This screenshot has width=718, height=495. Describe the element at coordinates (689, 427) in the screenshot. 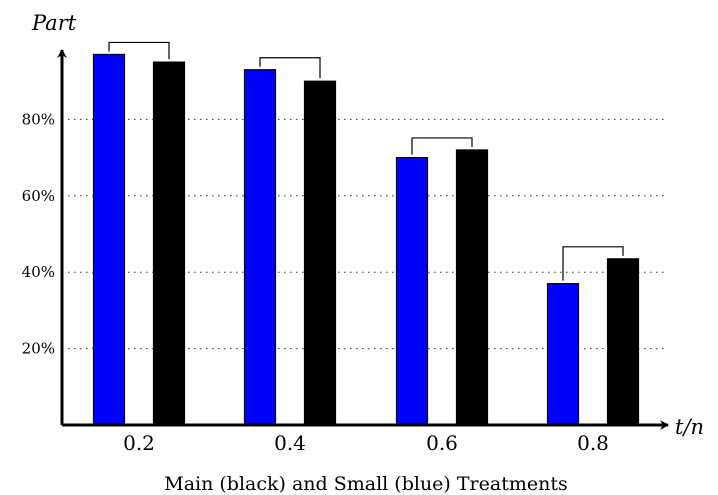

I see `x-axis-title: t/n` at that location.